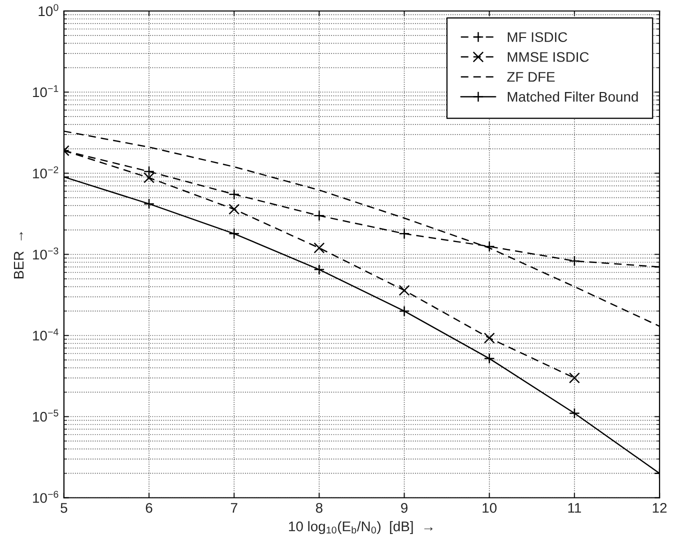  I want to click on x-tick-label: 8, so click(319, 507).